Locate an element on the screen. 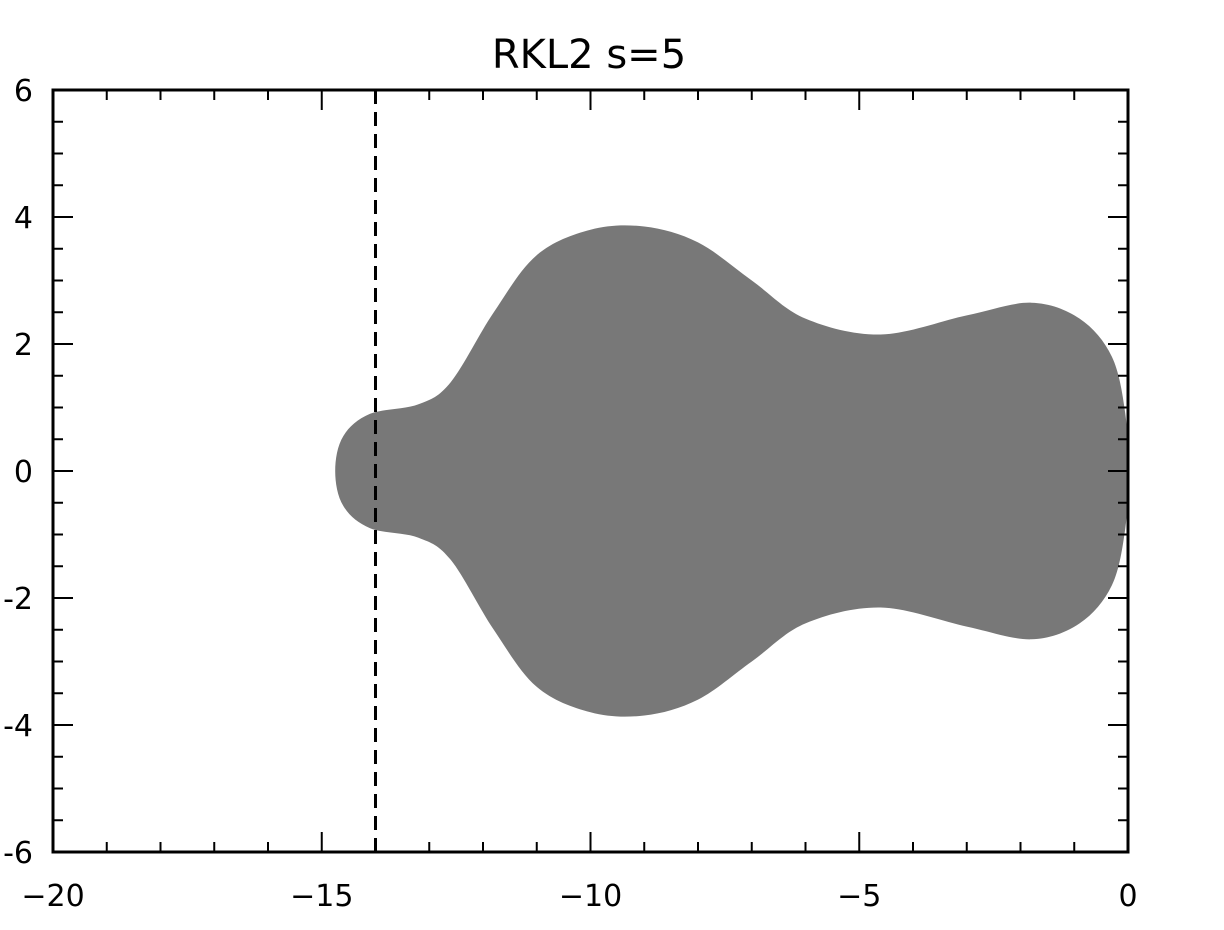  x-tick-label: −5 is located at coordinates (859, 896).